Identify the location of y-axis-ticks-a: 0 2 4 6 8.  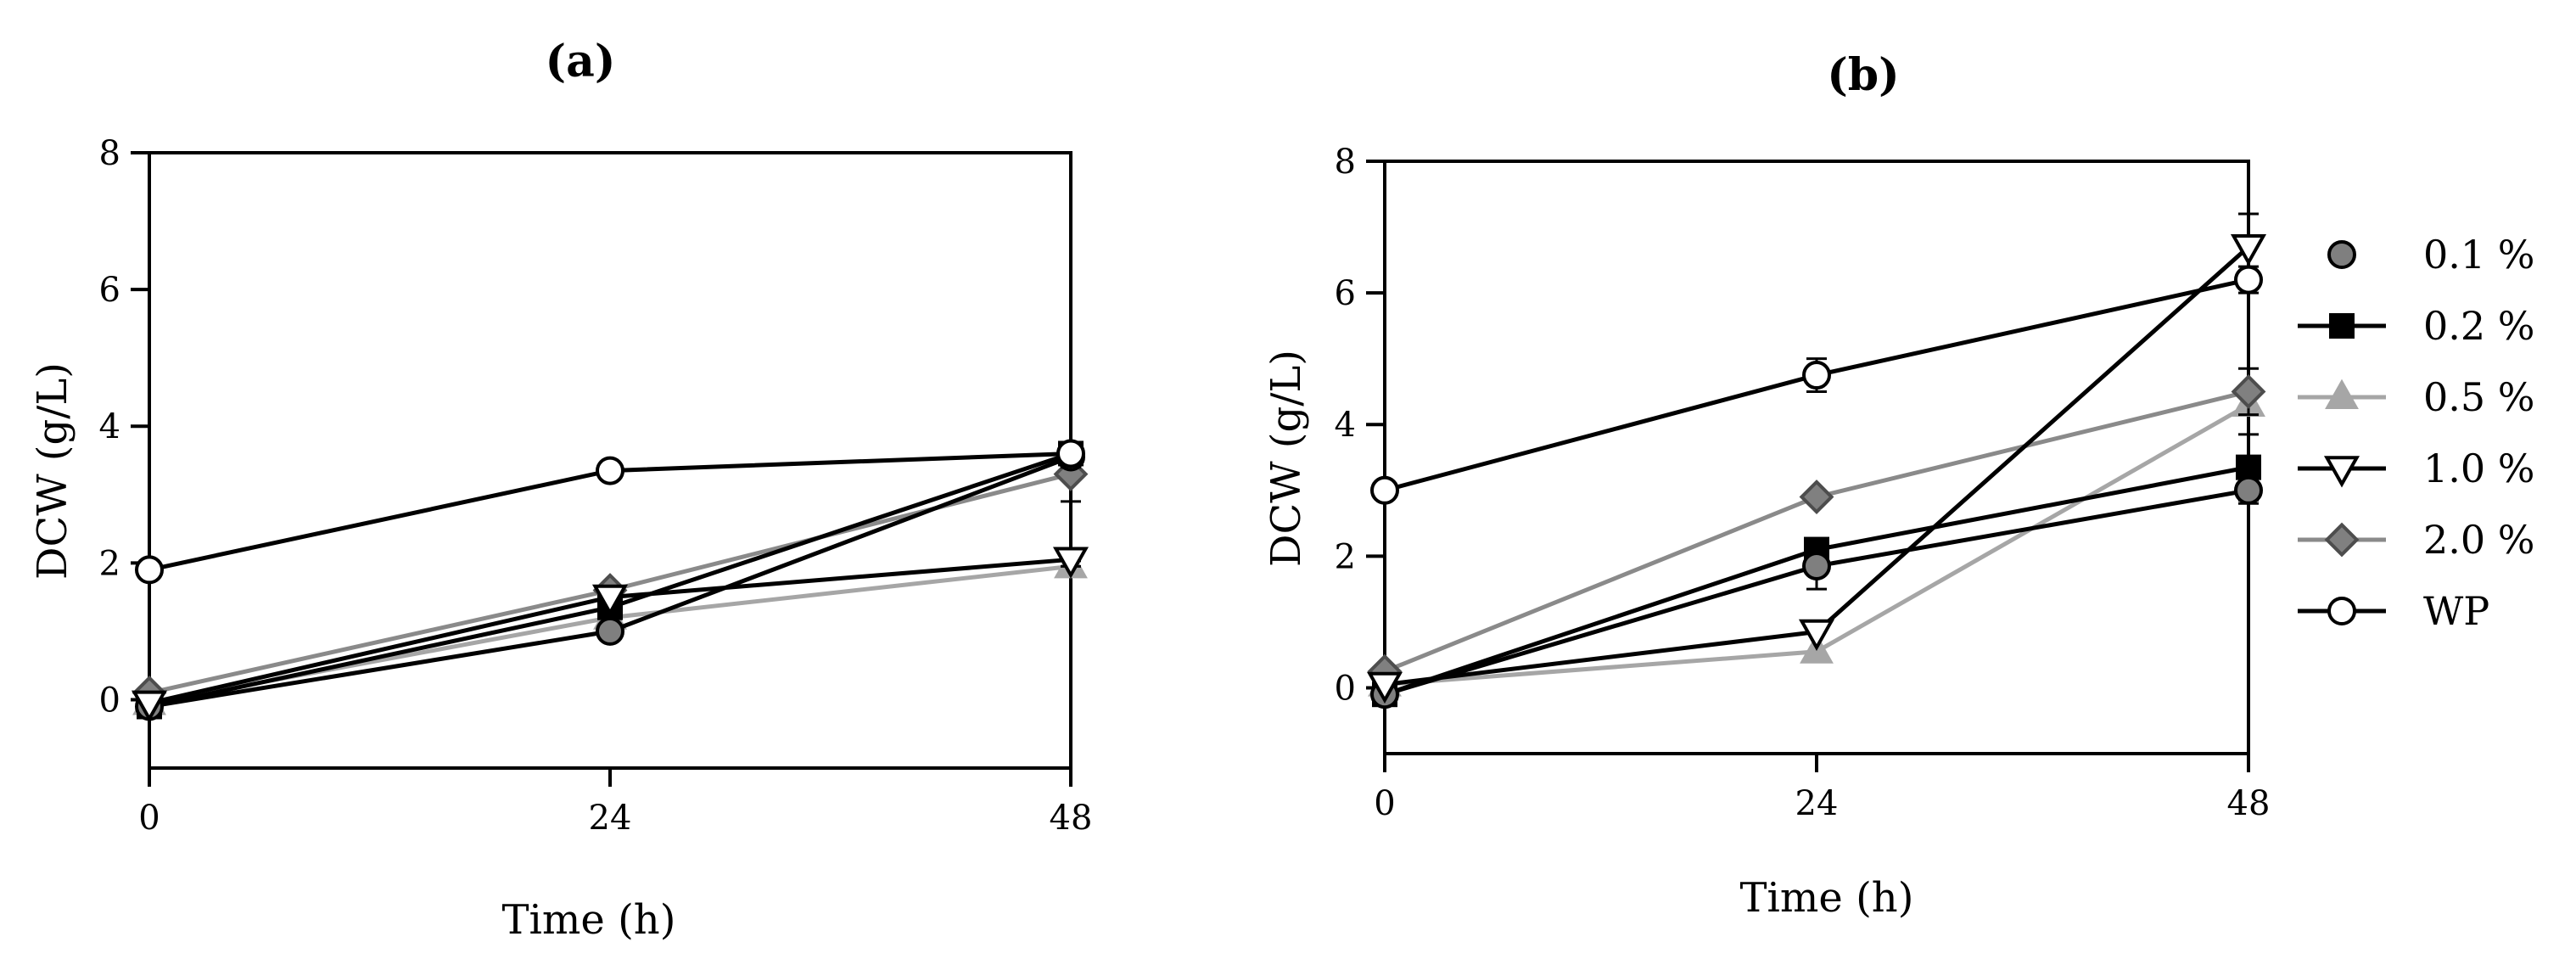
(124, 427).